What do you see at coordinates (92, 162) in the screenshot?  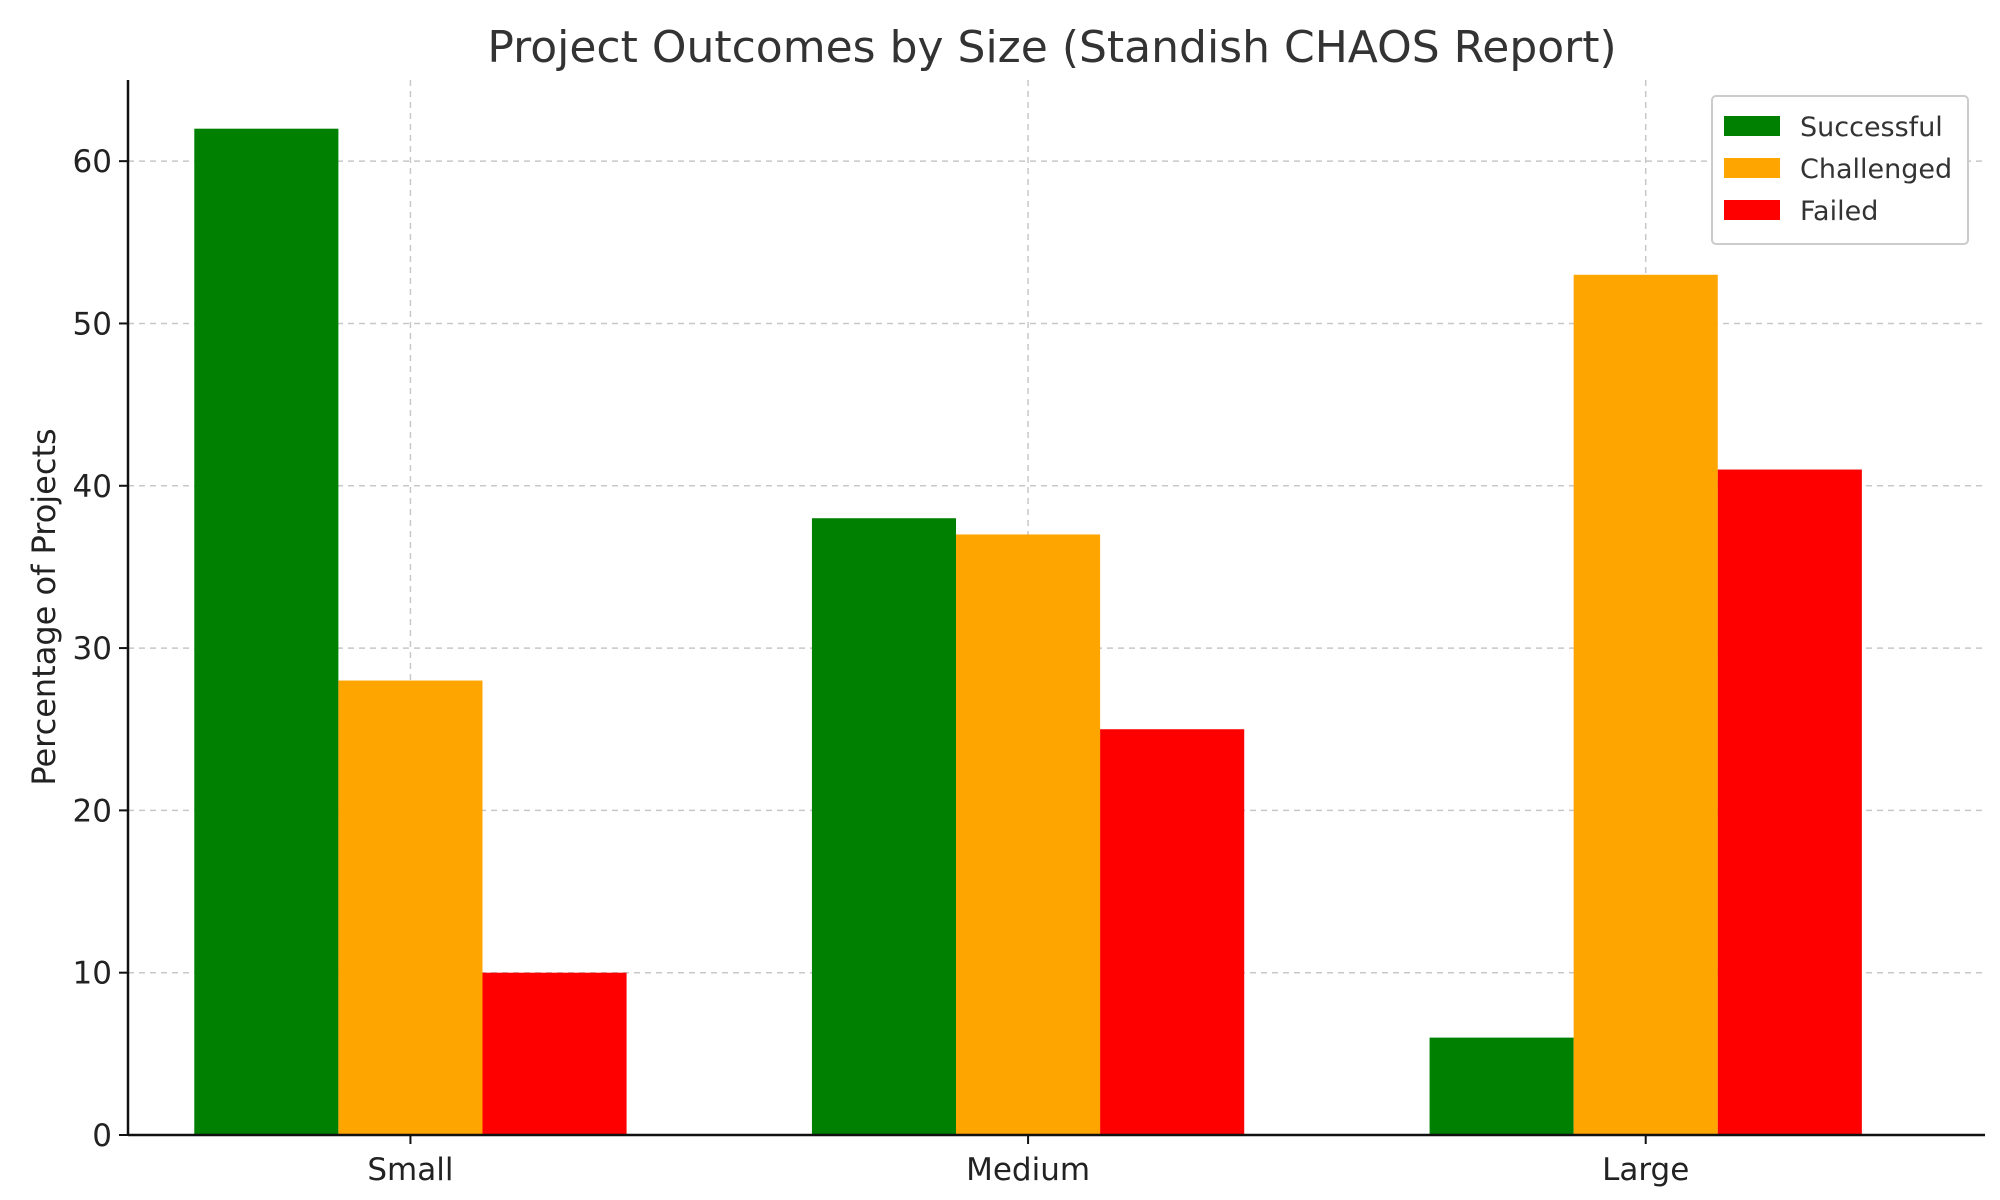 I see `y-tick-label: 60` at bounding box center [92, 162].